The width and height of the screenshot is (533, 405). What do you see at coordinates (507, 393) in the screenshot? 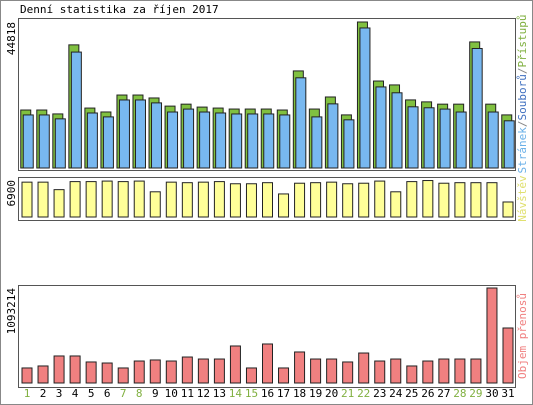
I see `x-tick-label: 31` at bounding box center [507, 393].